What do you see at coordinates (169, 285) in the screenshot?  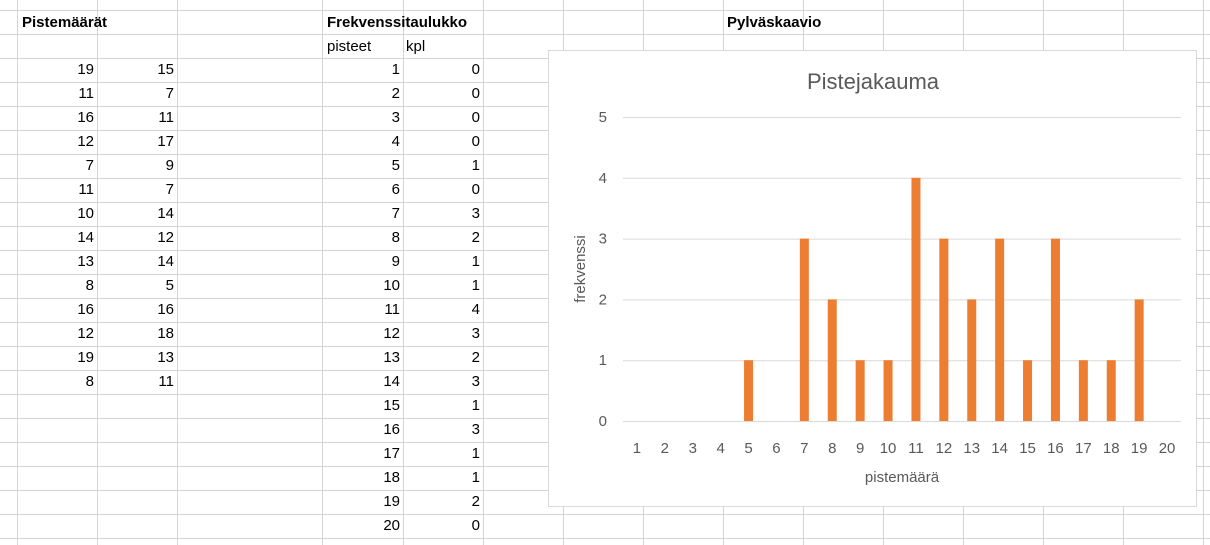 I see `score-cell: 5` at bounding box center [169, 285].